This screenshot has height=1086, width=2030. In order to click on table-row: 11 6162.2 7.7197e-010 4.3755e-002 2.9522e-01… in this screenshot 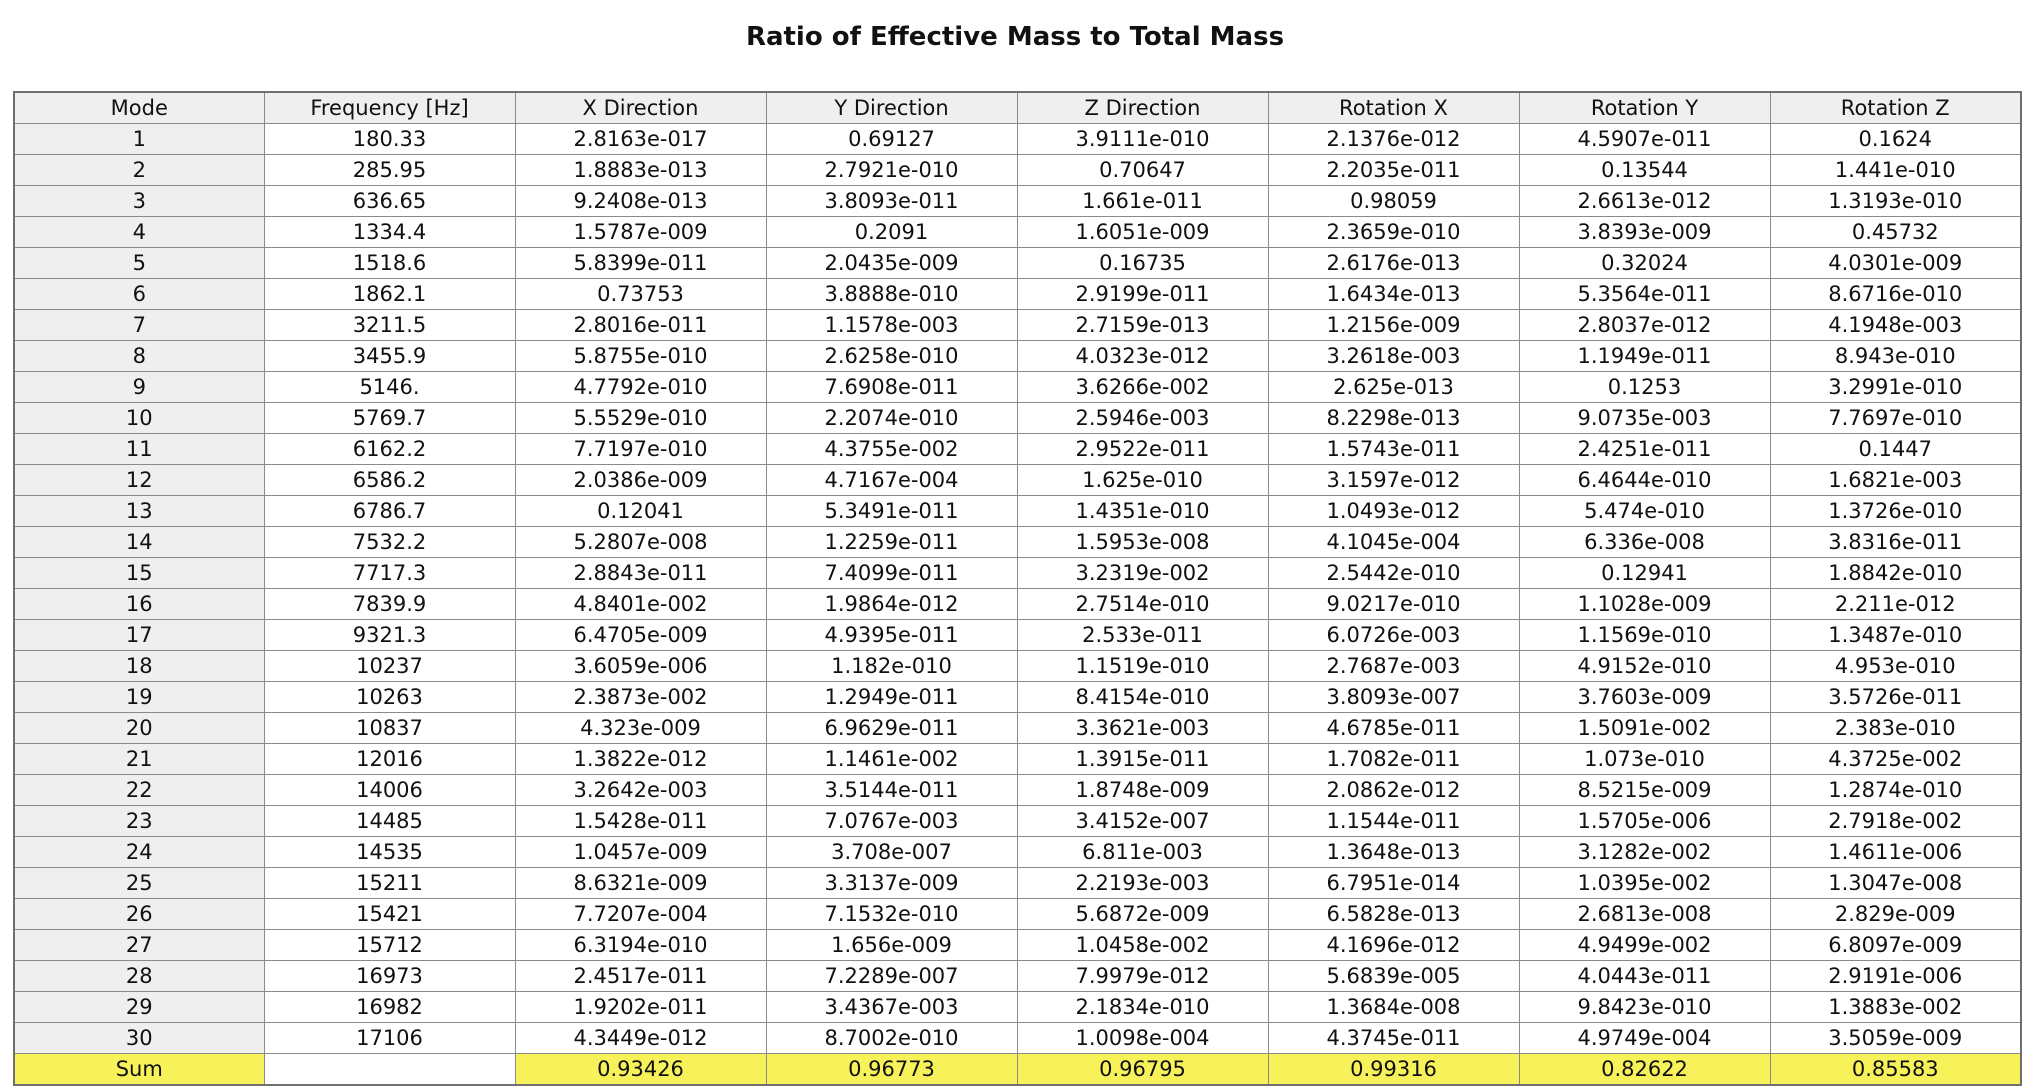, I will do `click(1017, 449)`.